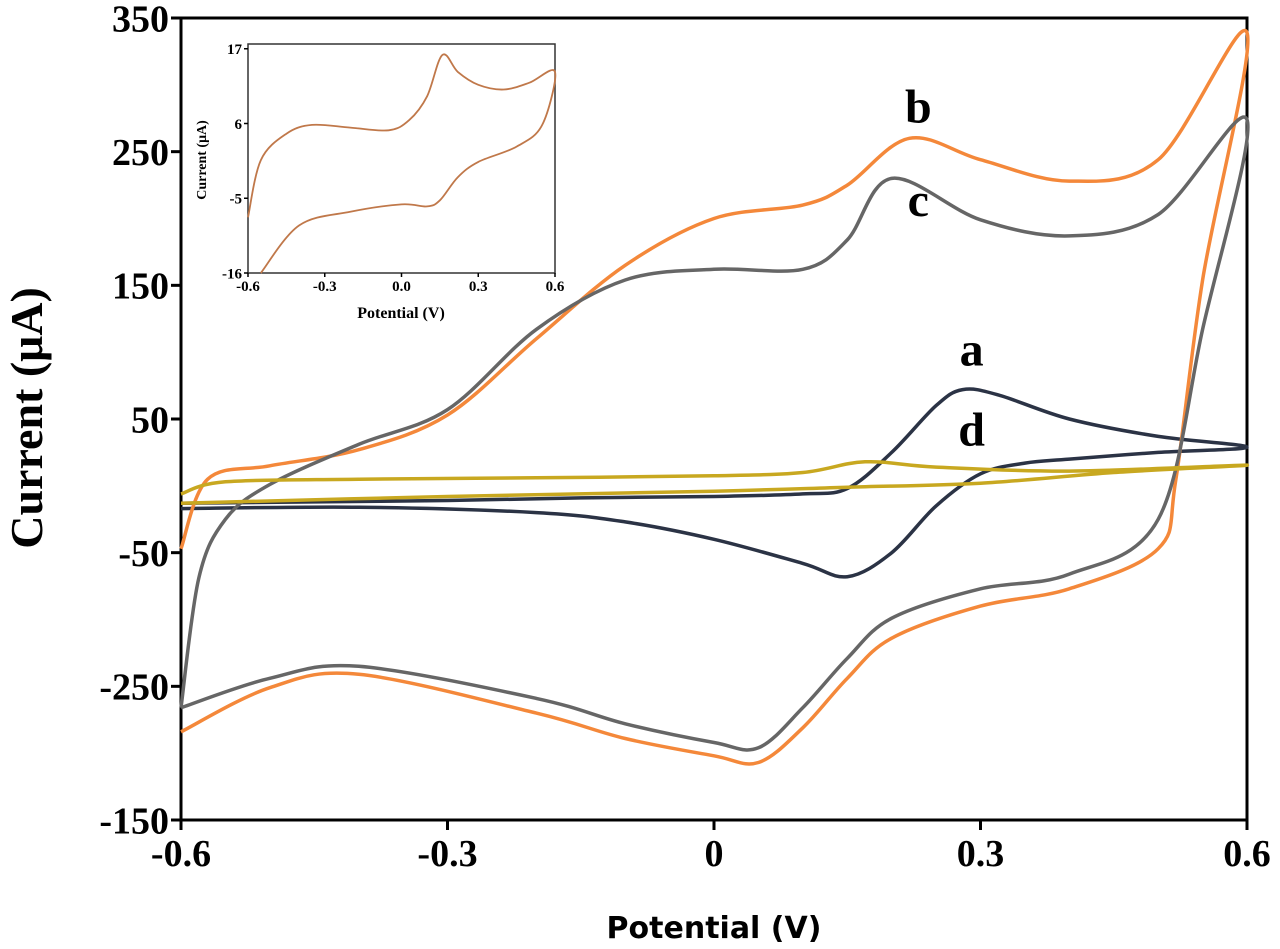  I want to click on x-tick-label: 0.0, so click(401, 287).